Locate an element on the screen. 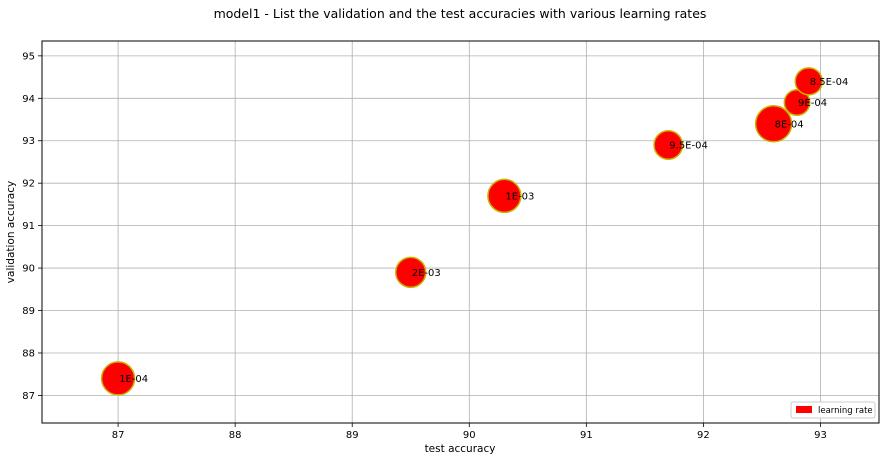  x-tick-label: 87 is located at coordinates (118, 435).